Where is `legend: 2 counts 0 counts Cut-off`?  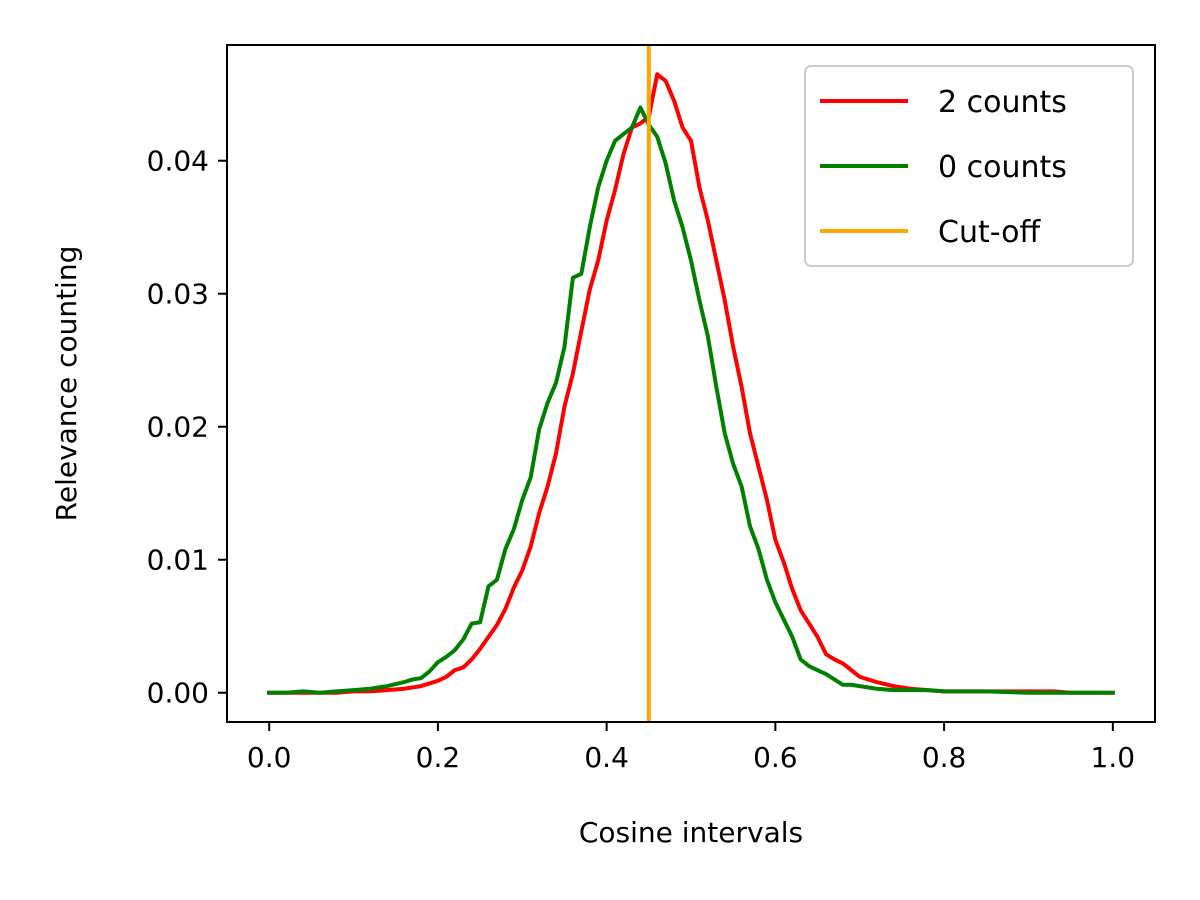
legend: 2 counts 0 counts Cut-off is located at coordinates (969, 166).